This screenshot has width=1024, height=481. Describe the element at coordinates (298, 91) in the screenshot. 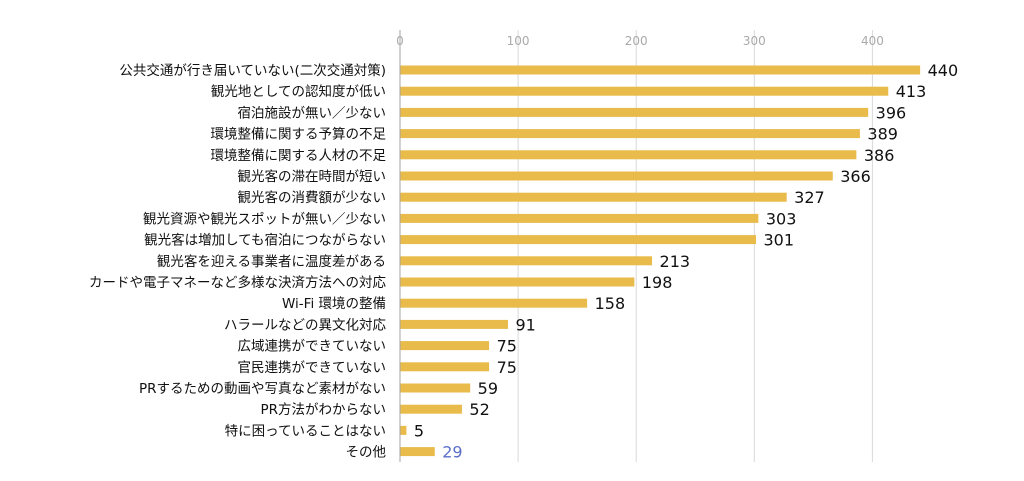

I see `category-label: 観光地としての認知度が低い` at that location.